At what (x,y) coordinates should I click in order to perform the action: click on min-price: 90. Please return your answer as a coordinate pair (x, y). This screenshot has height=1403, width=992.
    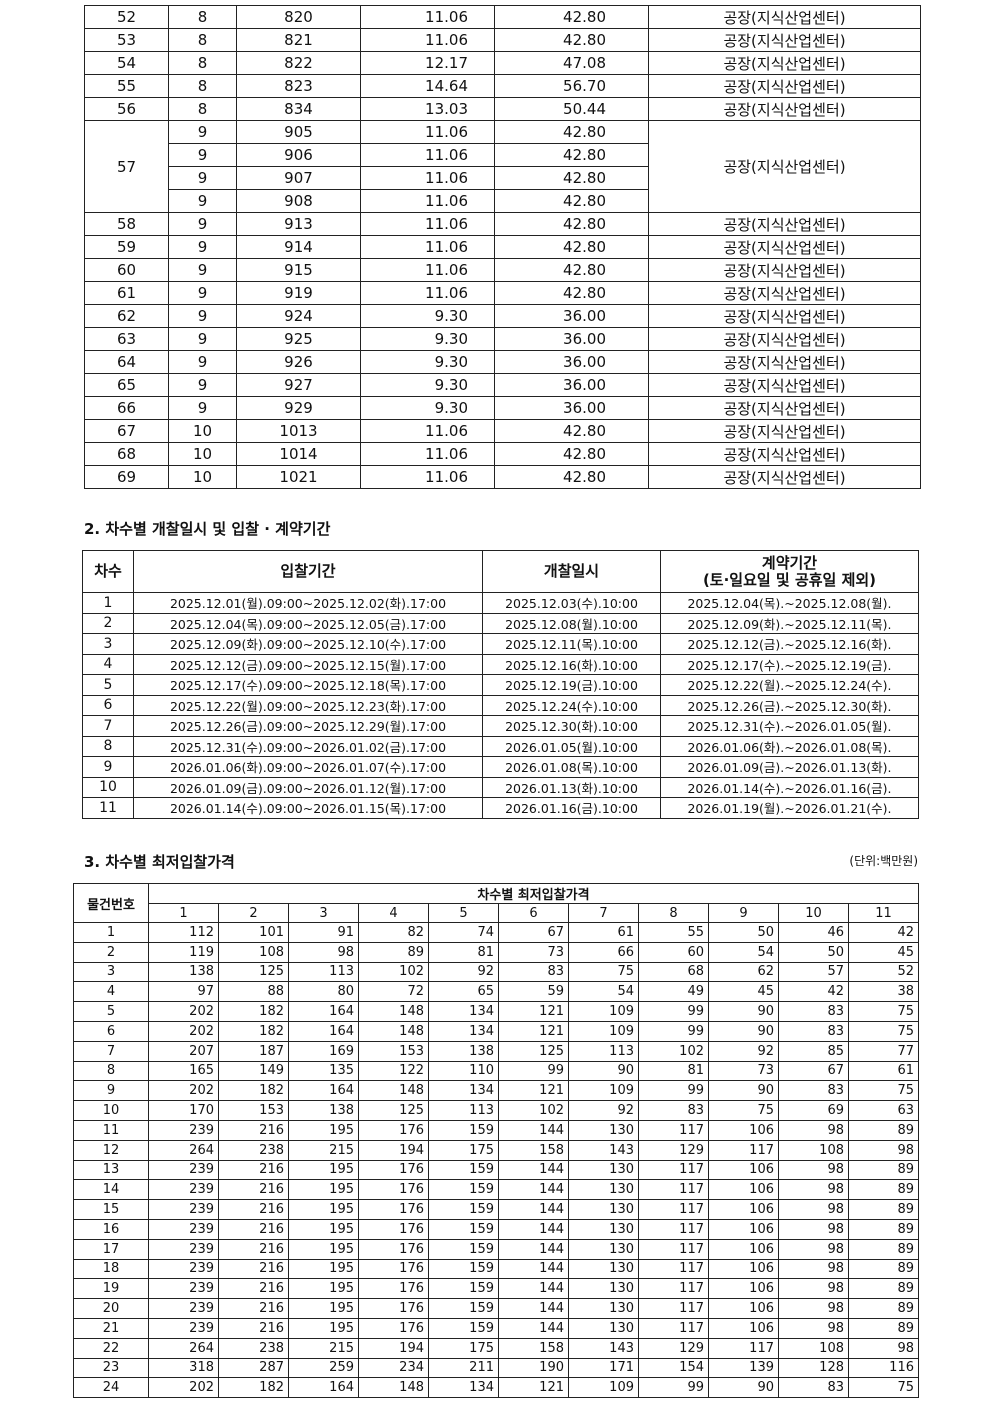
    Looking at the image, I should click on (743, 1031).